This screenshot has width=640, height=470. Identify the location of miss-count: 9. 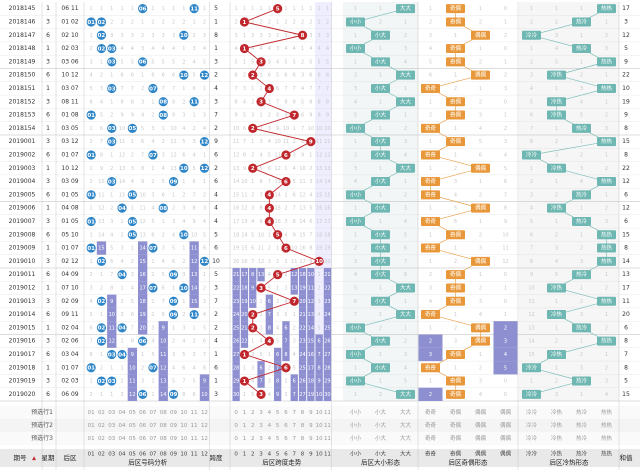
(111, 302).